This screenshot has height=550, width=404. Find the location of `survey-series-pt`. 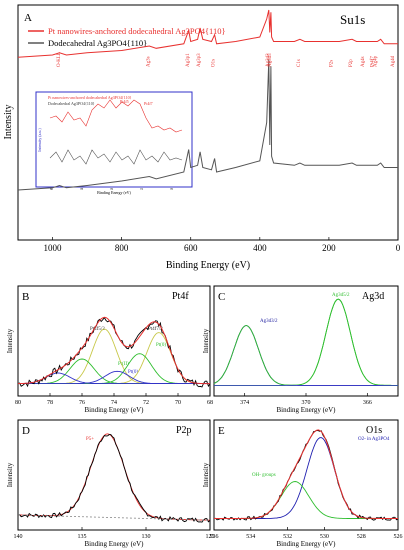

survey-series-pt is located at coordinates (207, 33).